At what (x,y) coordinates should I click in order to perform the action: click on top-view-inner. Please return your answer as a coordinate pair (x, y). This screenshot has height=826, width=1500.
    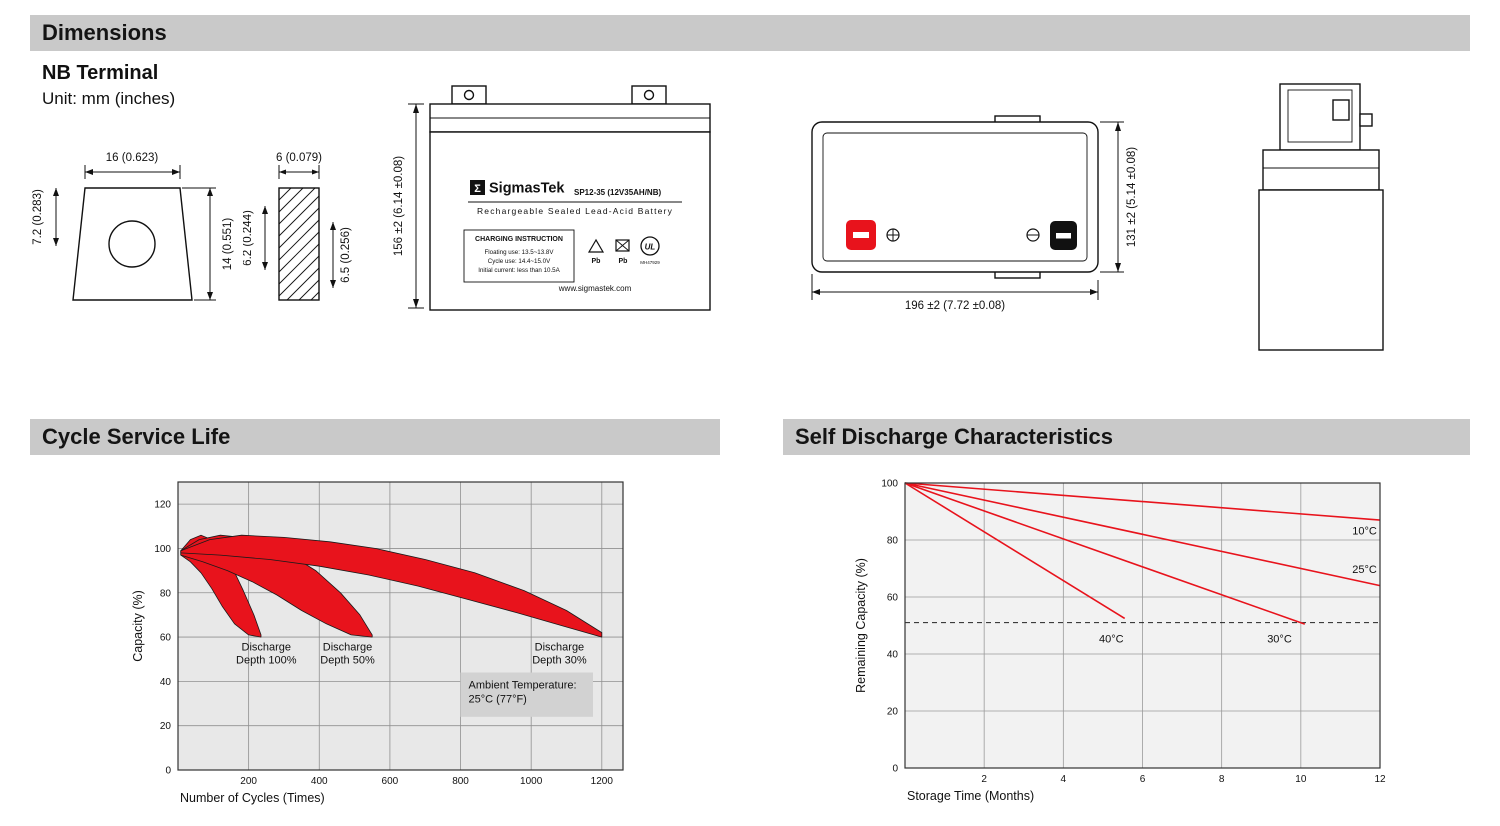
    Looking at the image, I should click on (955, 197).